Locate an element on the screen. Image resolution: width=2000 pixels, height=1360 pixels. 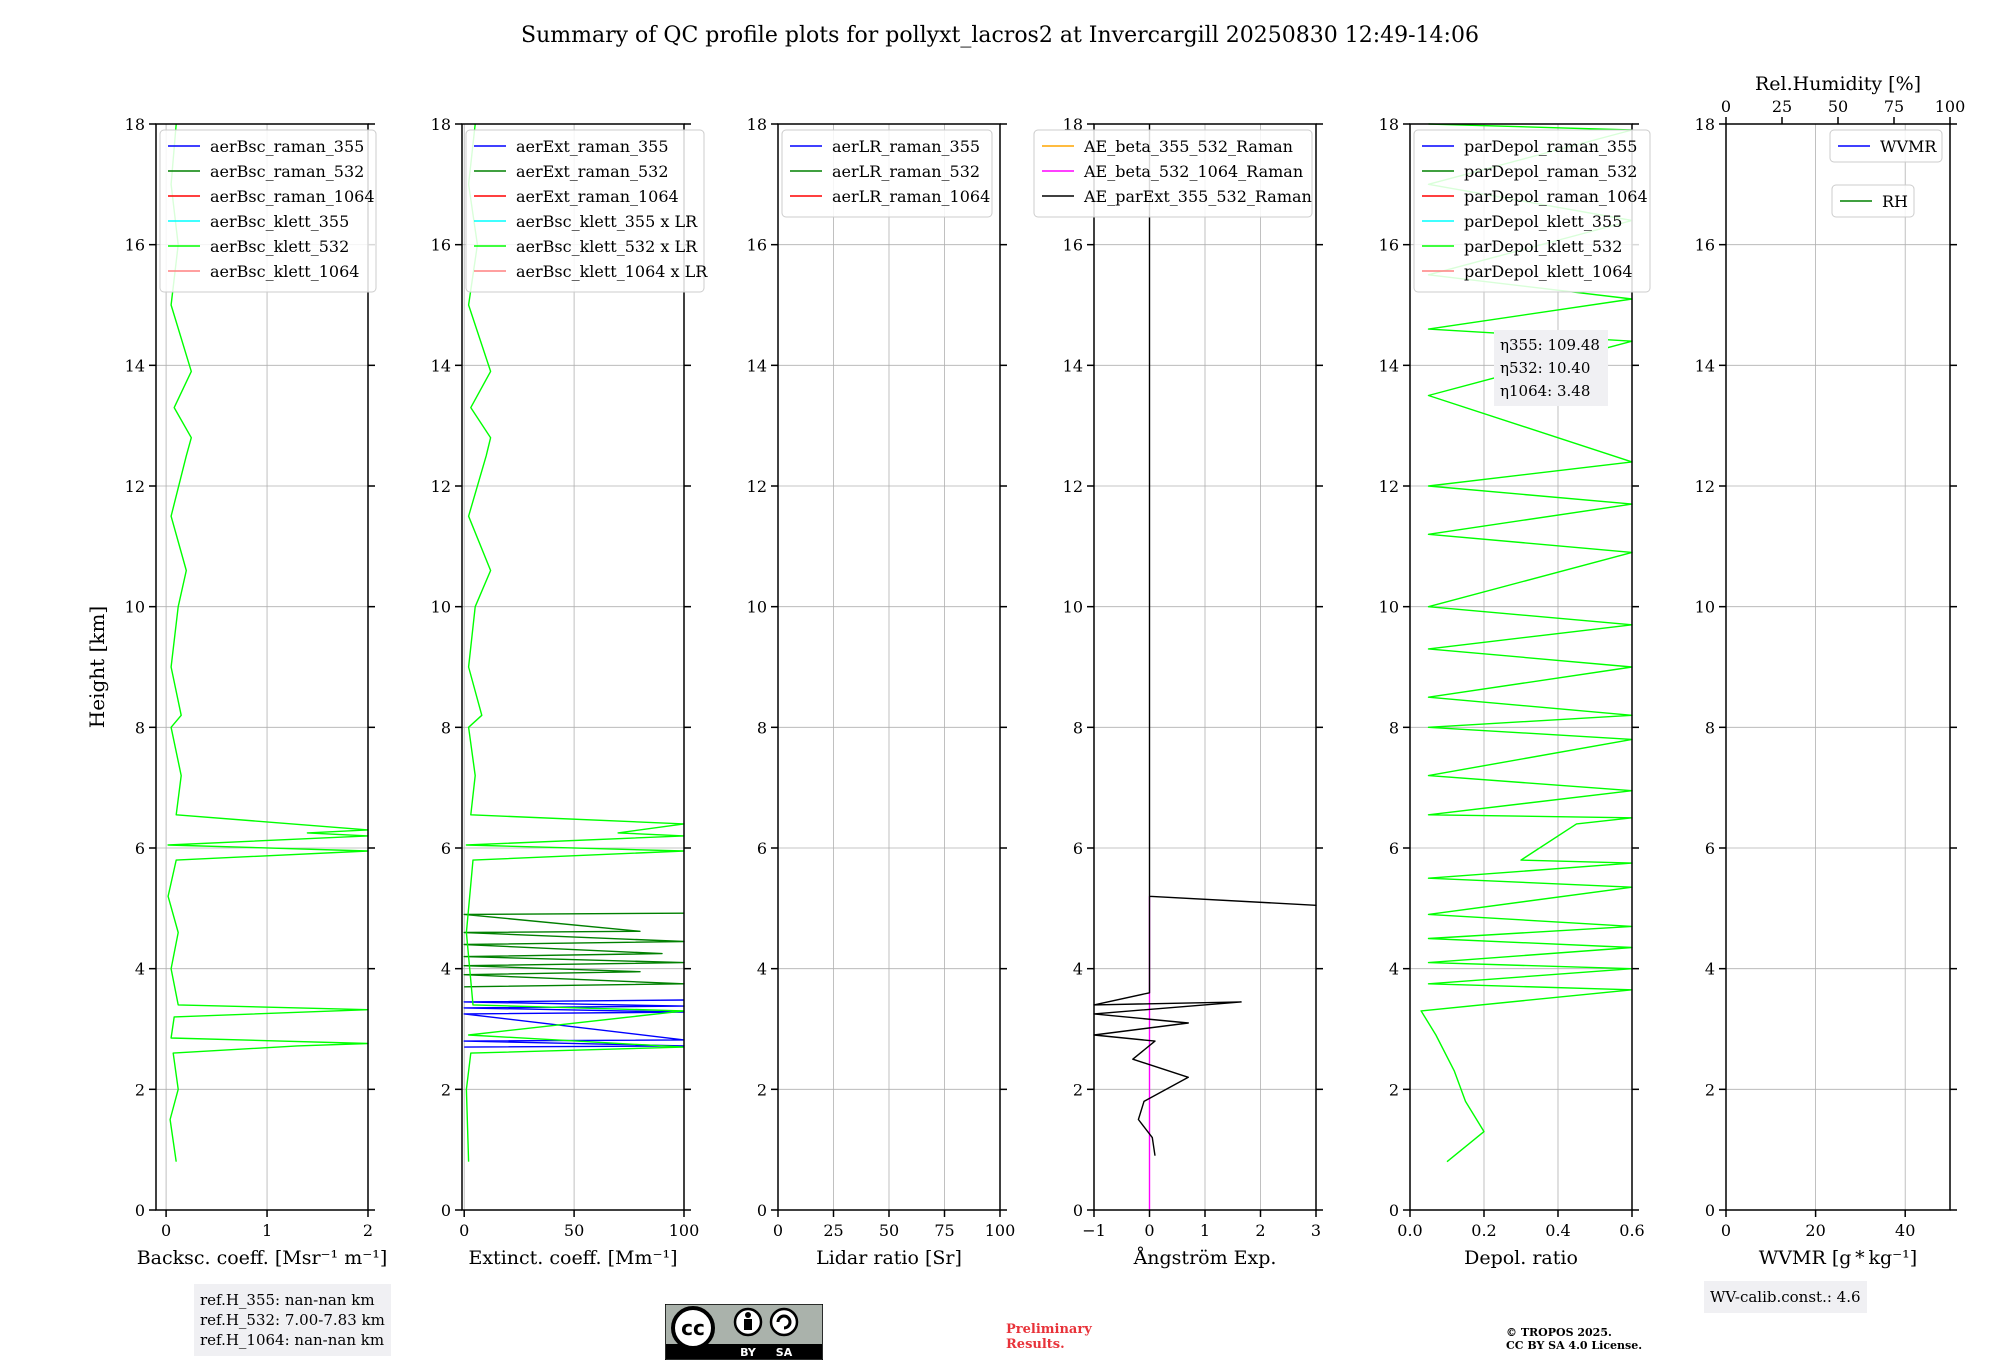
legend-label: aerBsc_klett_1064 is located at coordinates (284, 271).